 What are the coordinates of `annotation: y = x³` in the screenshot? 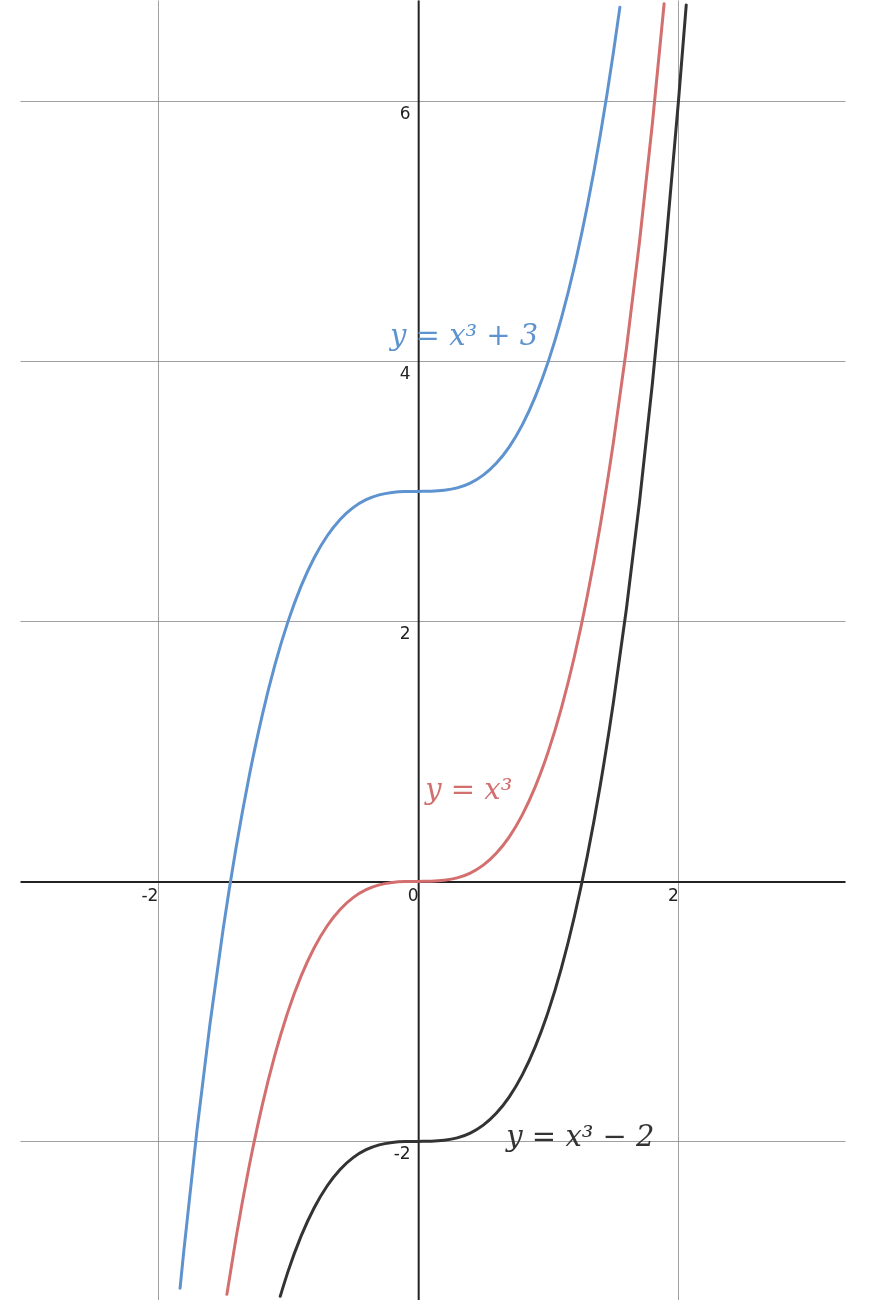 It's located at (468, 788).